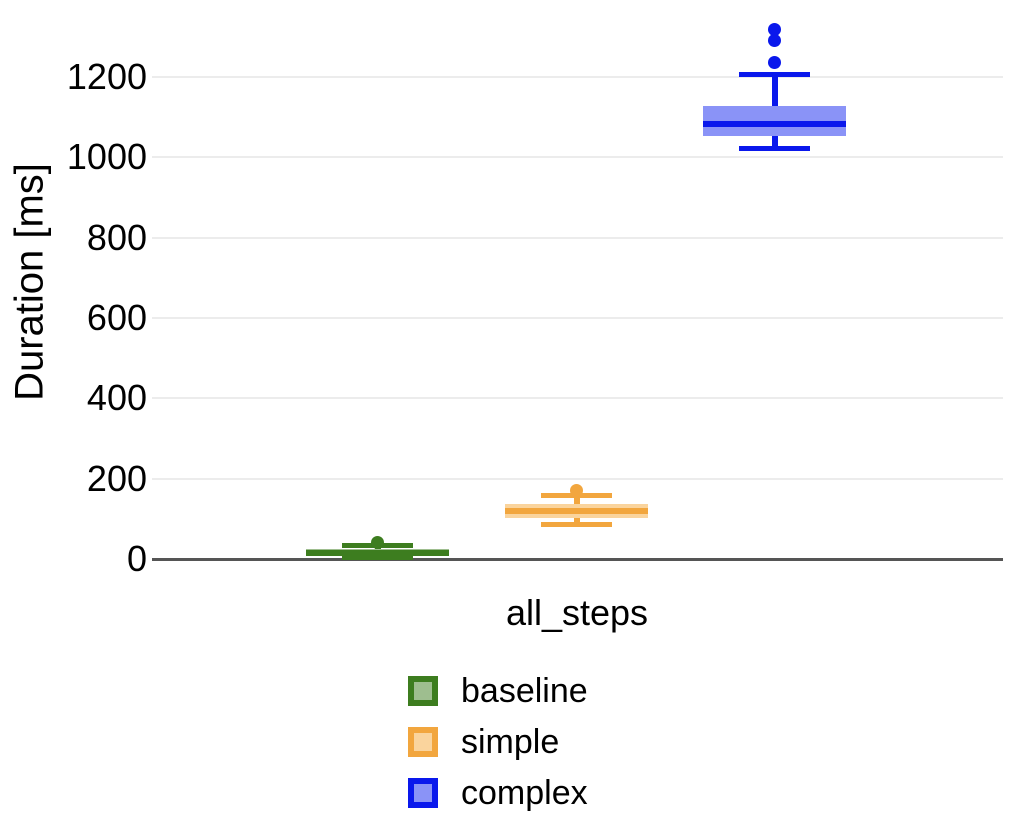 The width and height of the screenshot is (1016, 828). What do you see at coordinates (116, 398) in the screenshot?
I see `y-tick-label-400: 400` at bounding box center [116, 398].